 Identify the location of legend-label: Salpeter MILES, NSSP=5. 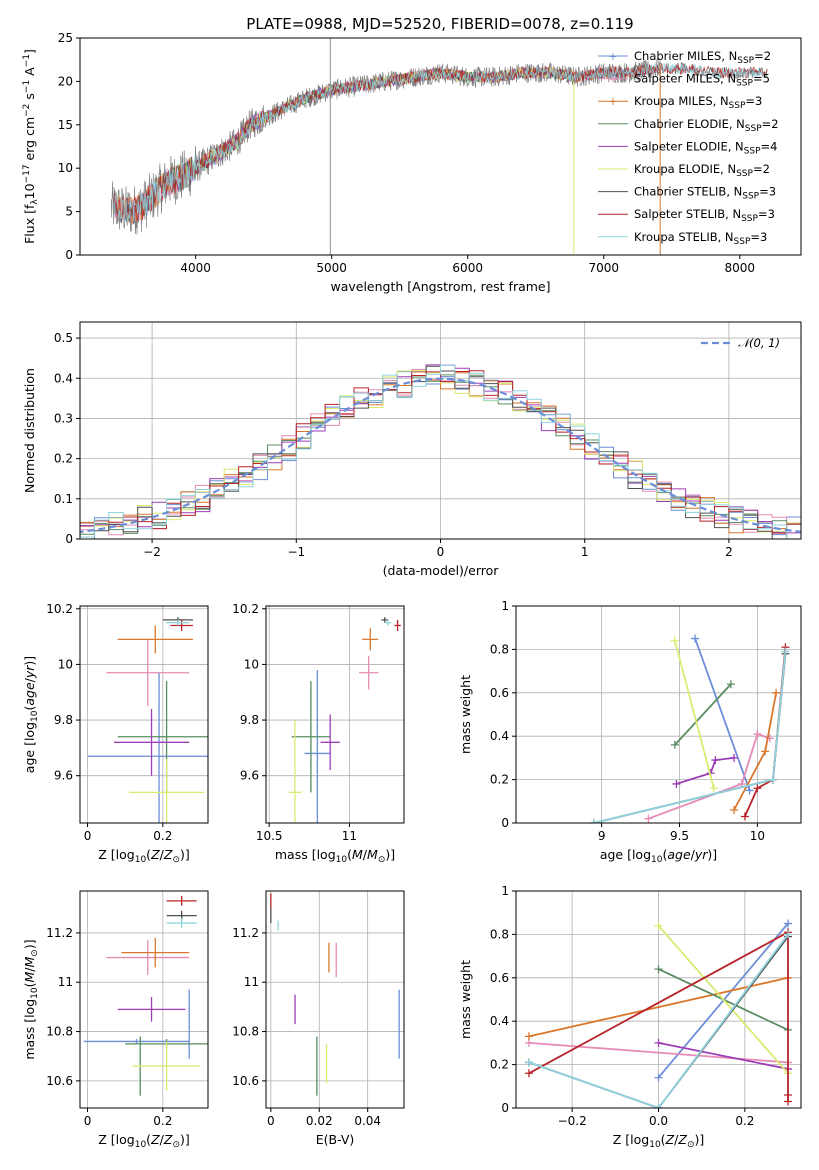
(702, 80).